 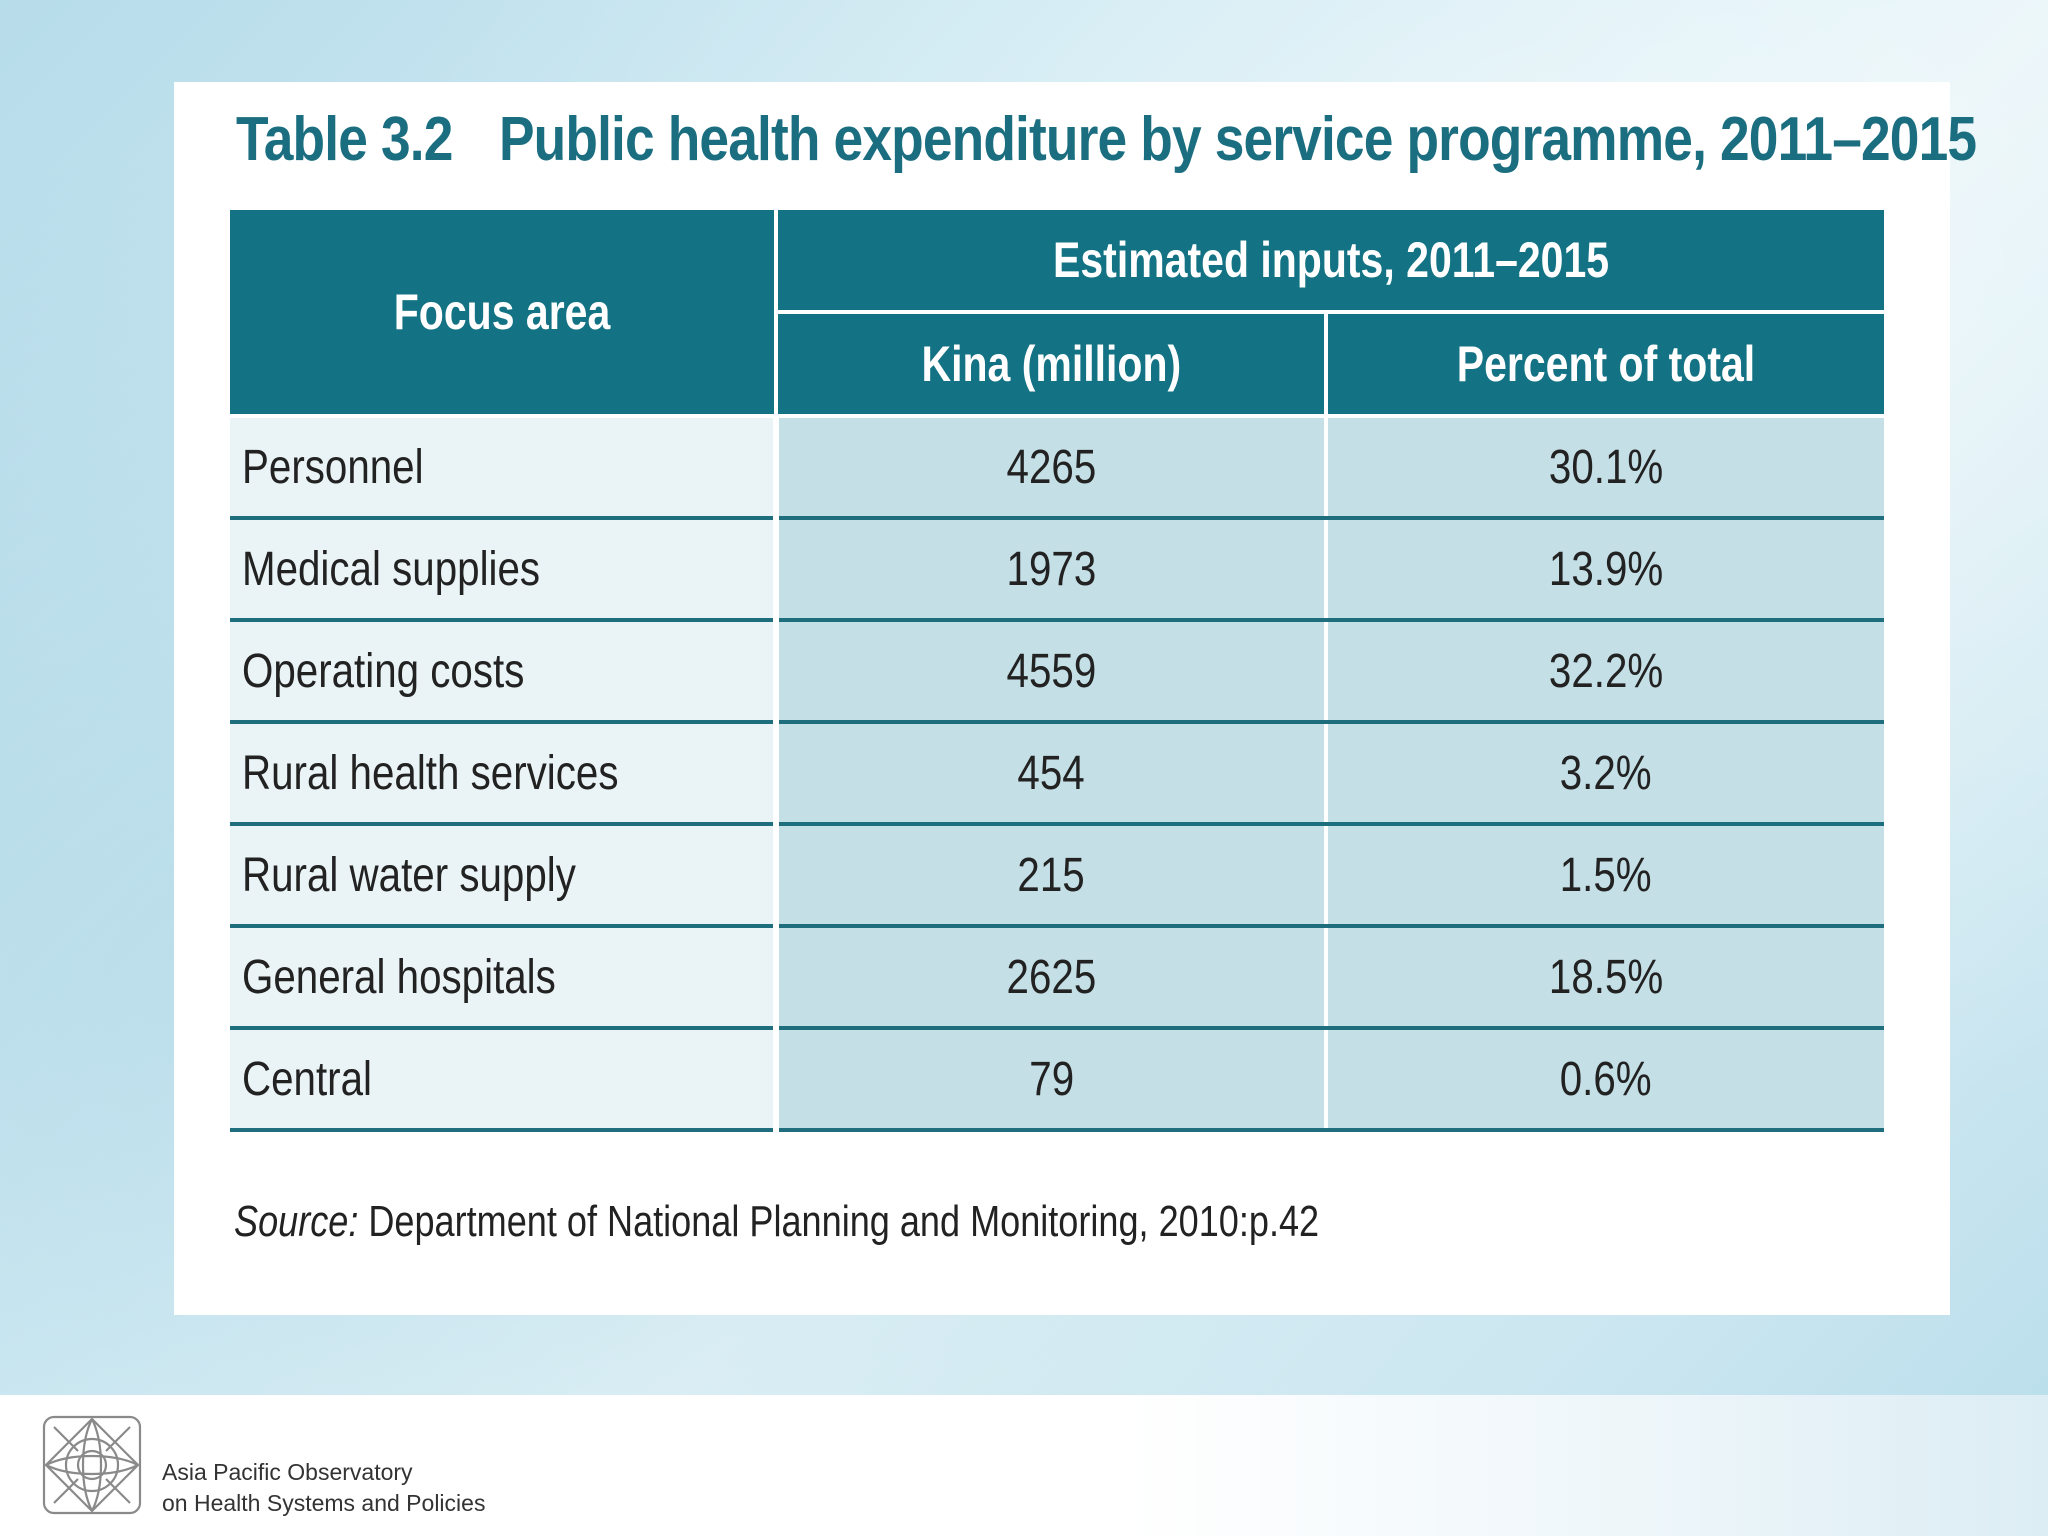 I want to click on table-row: Rural health services 454 3.2%, so click(x=1057, y=774).